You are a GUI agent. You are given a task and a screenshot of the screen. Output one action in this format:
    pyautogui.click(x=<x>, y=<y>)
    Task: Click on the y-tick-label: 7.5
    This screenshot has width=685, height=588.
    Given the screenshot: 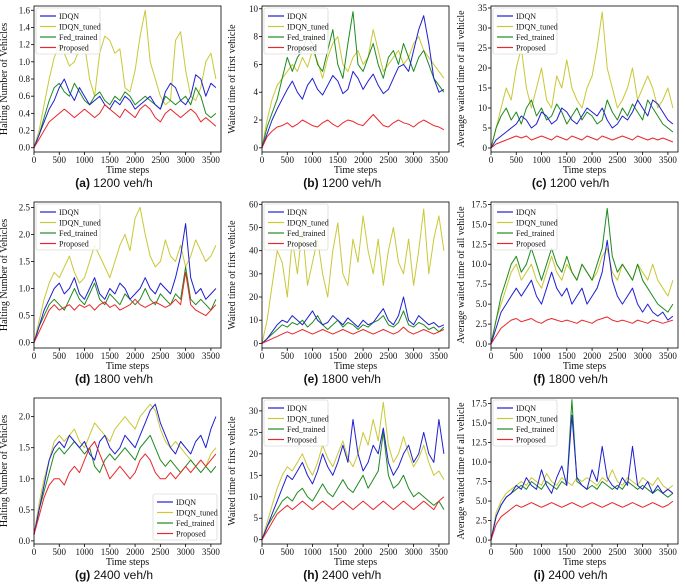 What is the action you would take?
    pyautogui.click(x=481, y=284)
    